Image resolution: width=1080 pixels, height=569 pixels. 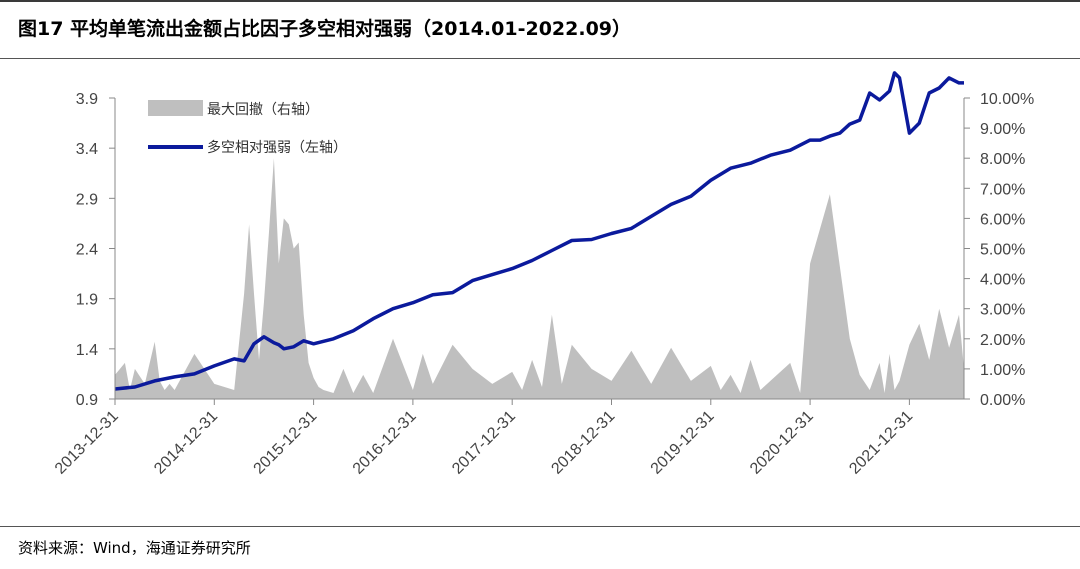 I want to click on source-note: 资料来源：Wind，海通证券研究所, so click(x=134, y=548).